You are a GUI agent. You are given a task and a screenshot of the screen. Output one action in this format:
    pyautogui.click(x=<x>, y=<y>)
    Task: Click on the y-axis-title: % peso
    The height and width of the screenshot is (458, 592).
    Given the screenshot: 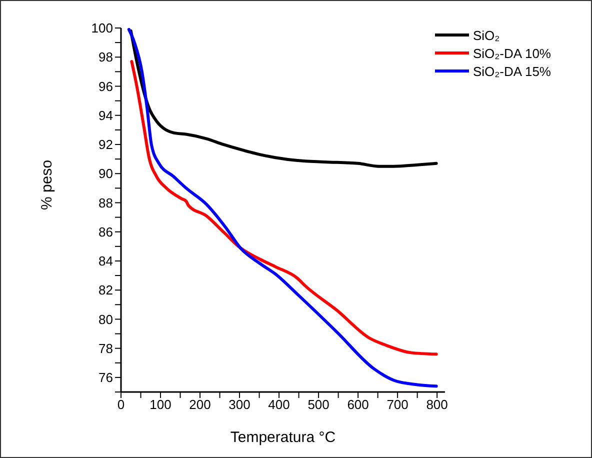 What is the action you would take?
    pyautogui.click(x=47, y=185)
    